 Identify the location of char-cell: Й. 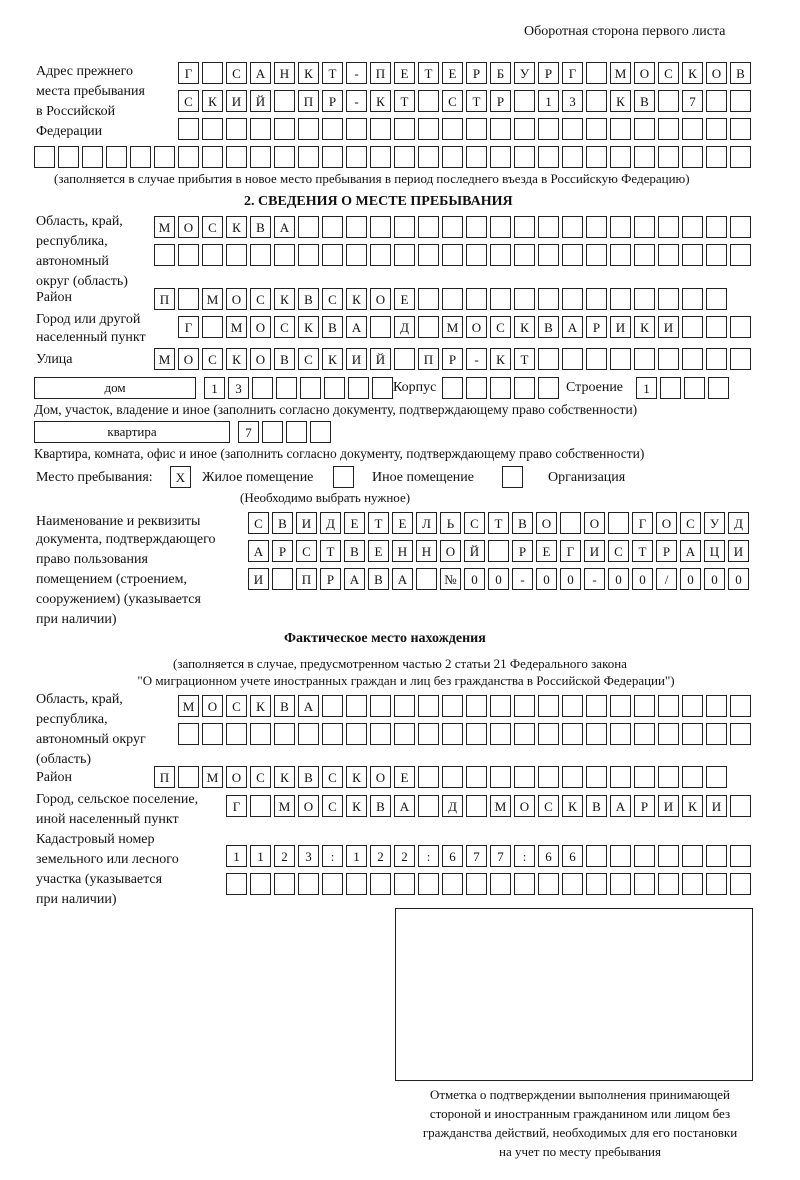
(474, 551).